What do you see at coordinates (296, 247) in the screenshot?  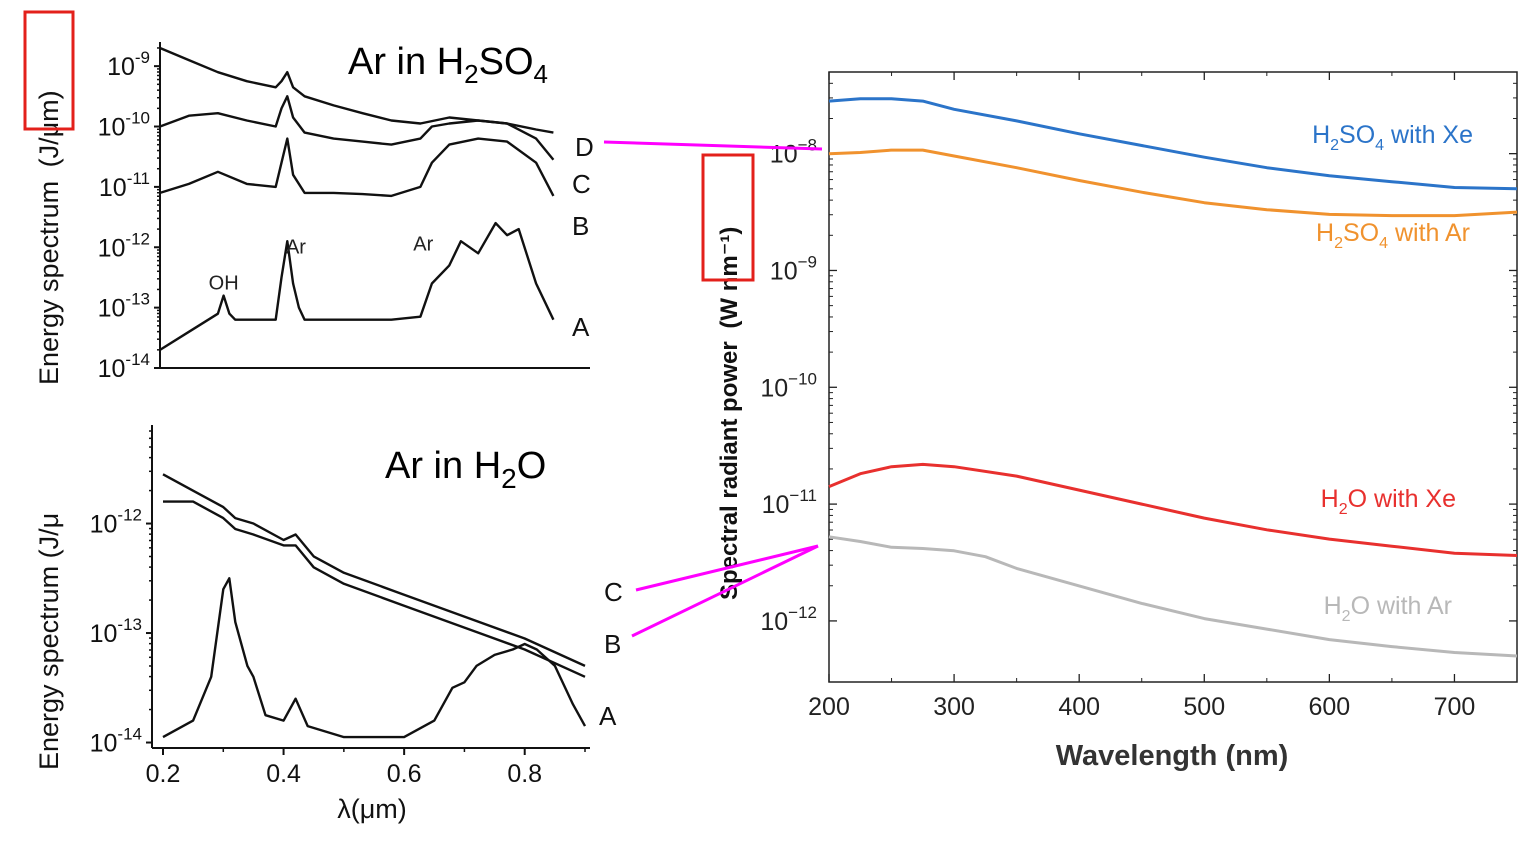 I see `top-left-annotation-ar-1: Ar` at bounding box center [296, 247].